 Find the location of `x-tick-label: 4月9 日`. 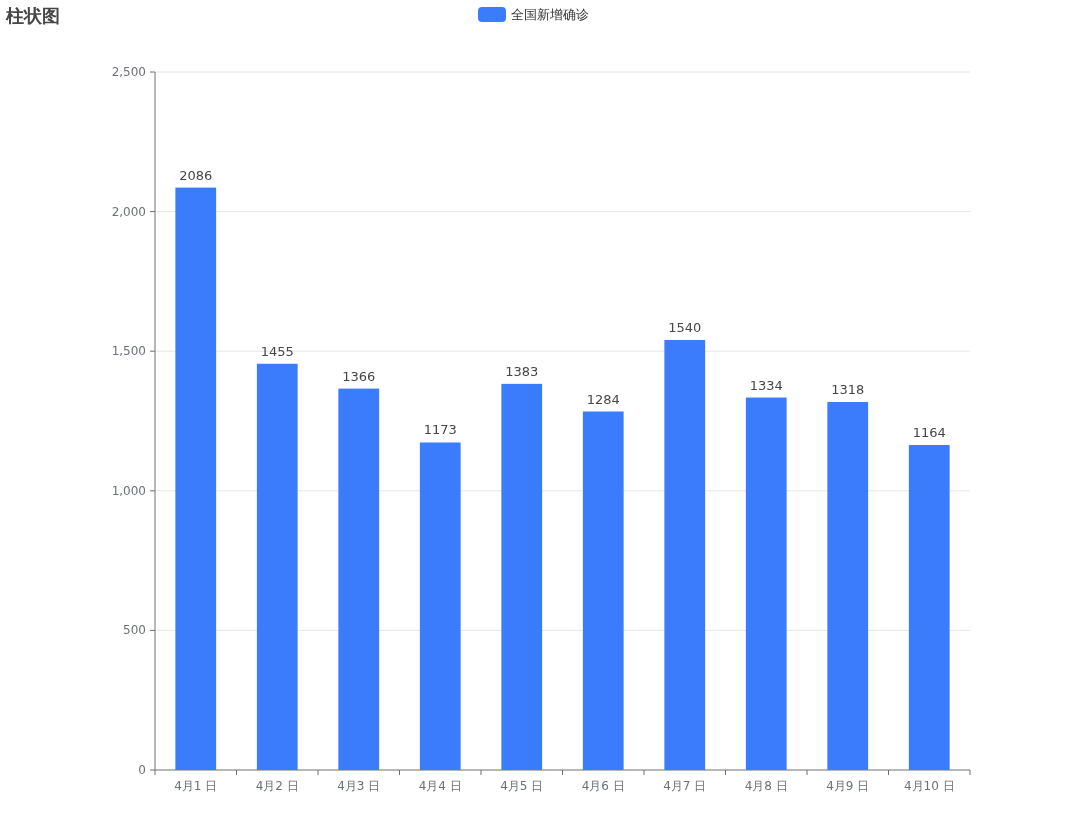

x-tick-label: 4月9 日 is located at coordinates (848, 786).